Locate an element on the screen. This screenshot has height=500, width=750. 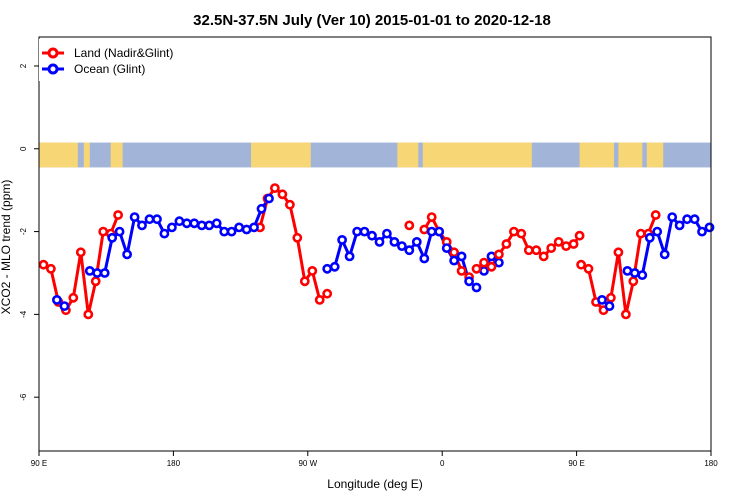
land-ocean-band is located at coordinates (375, 155).